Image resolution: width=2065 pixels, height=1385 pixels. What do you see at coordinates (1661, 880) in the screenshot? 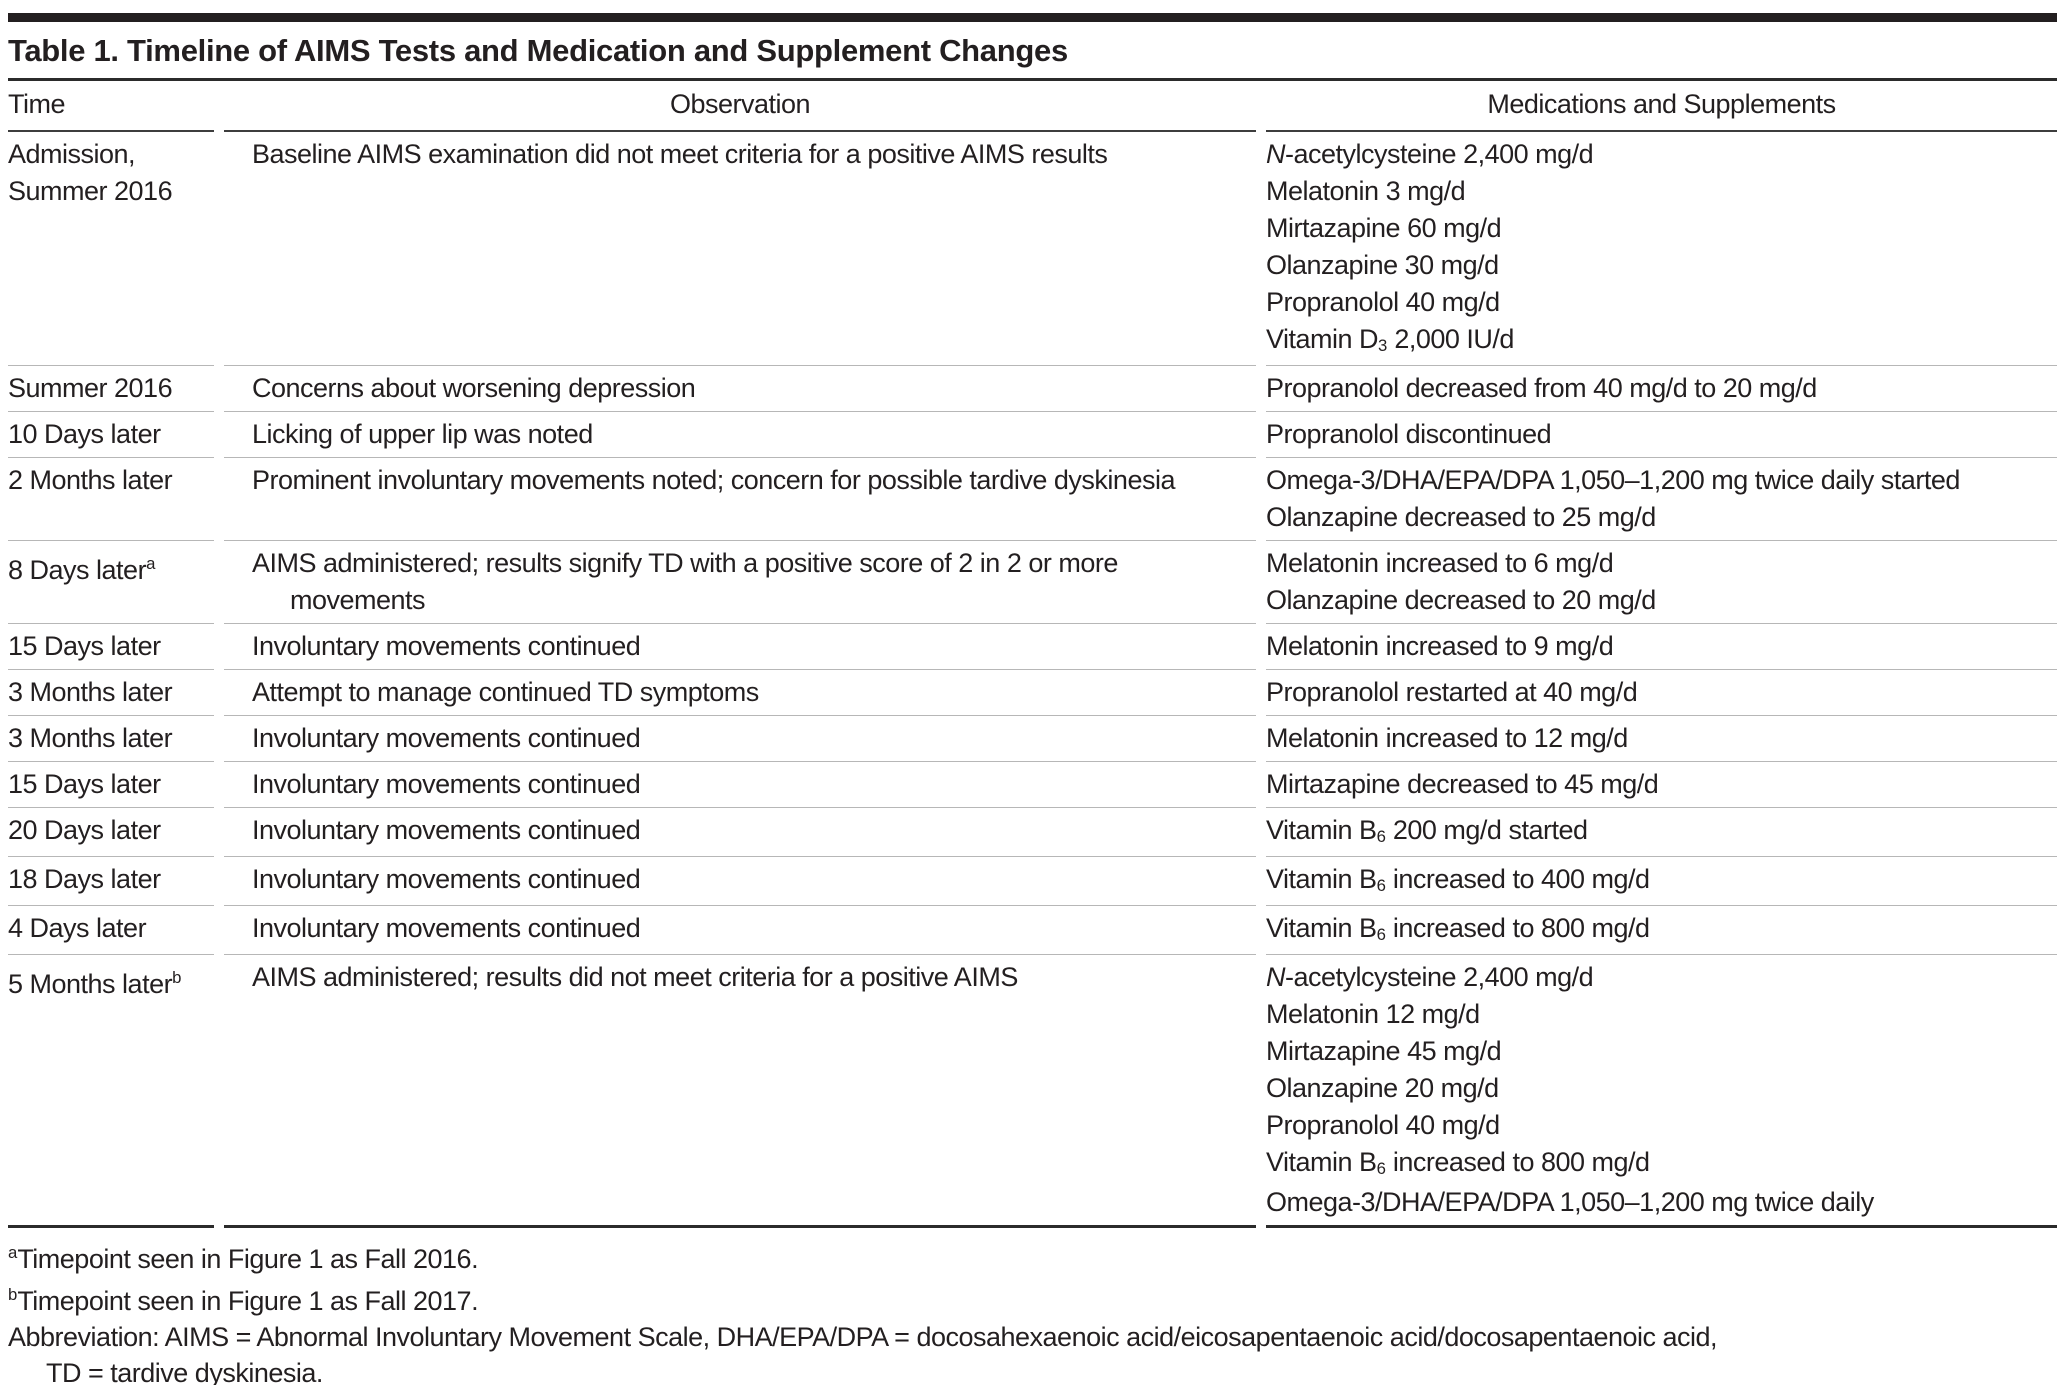
I see `medications-cell: Vitamin B6 increased to 400 mg/d` at bounding box center [1661, 880].